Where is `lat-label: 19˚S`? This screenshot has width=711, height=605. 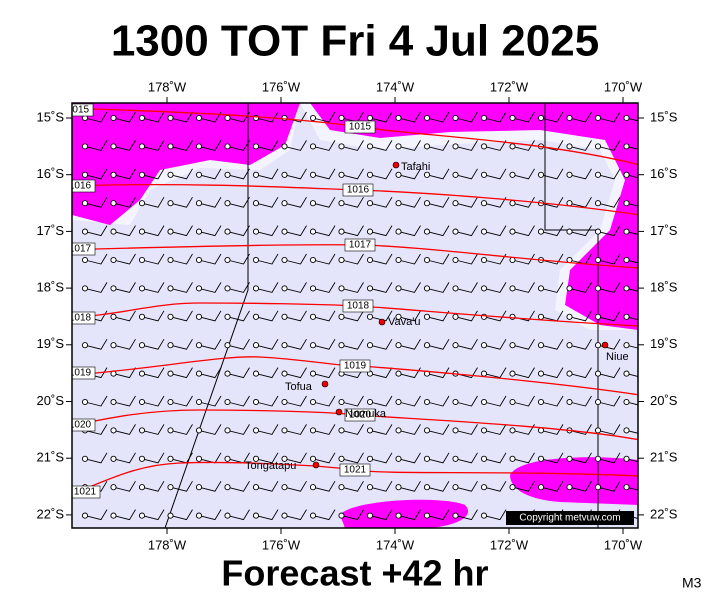 lat-label: 19˚S is located at coordinates (51, 343).